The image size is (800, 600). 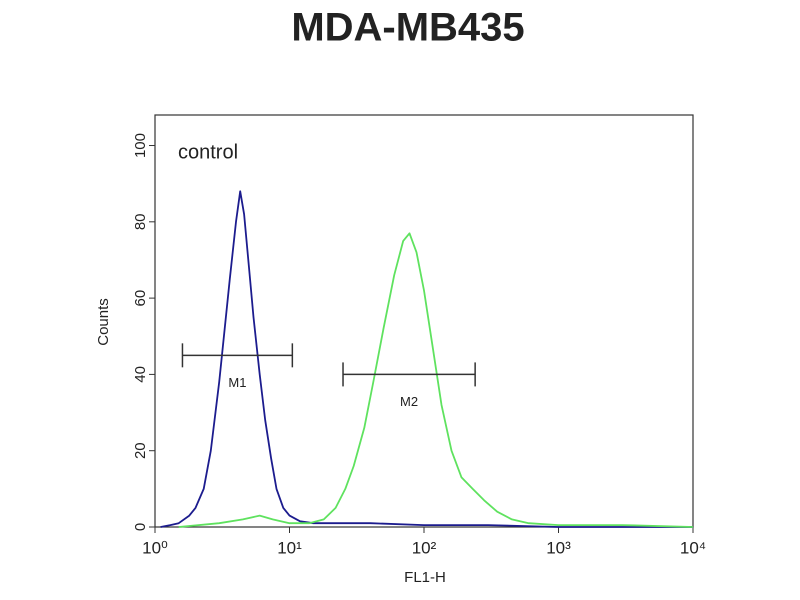 What do you see at coordinates (424, 547) in the screenshot?
I see `x-tick-label: 10²` at bounding box center [424, 547].